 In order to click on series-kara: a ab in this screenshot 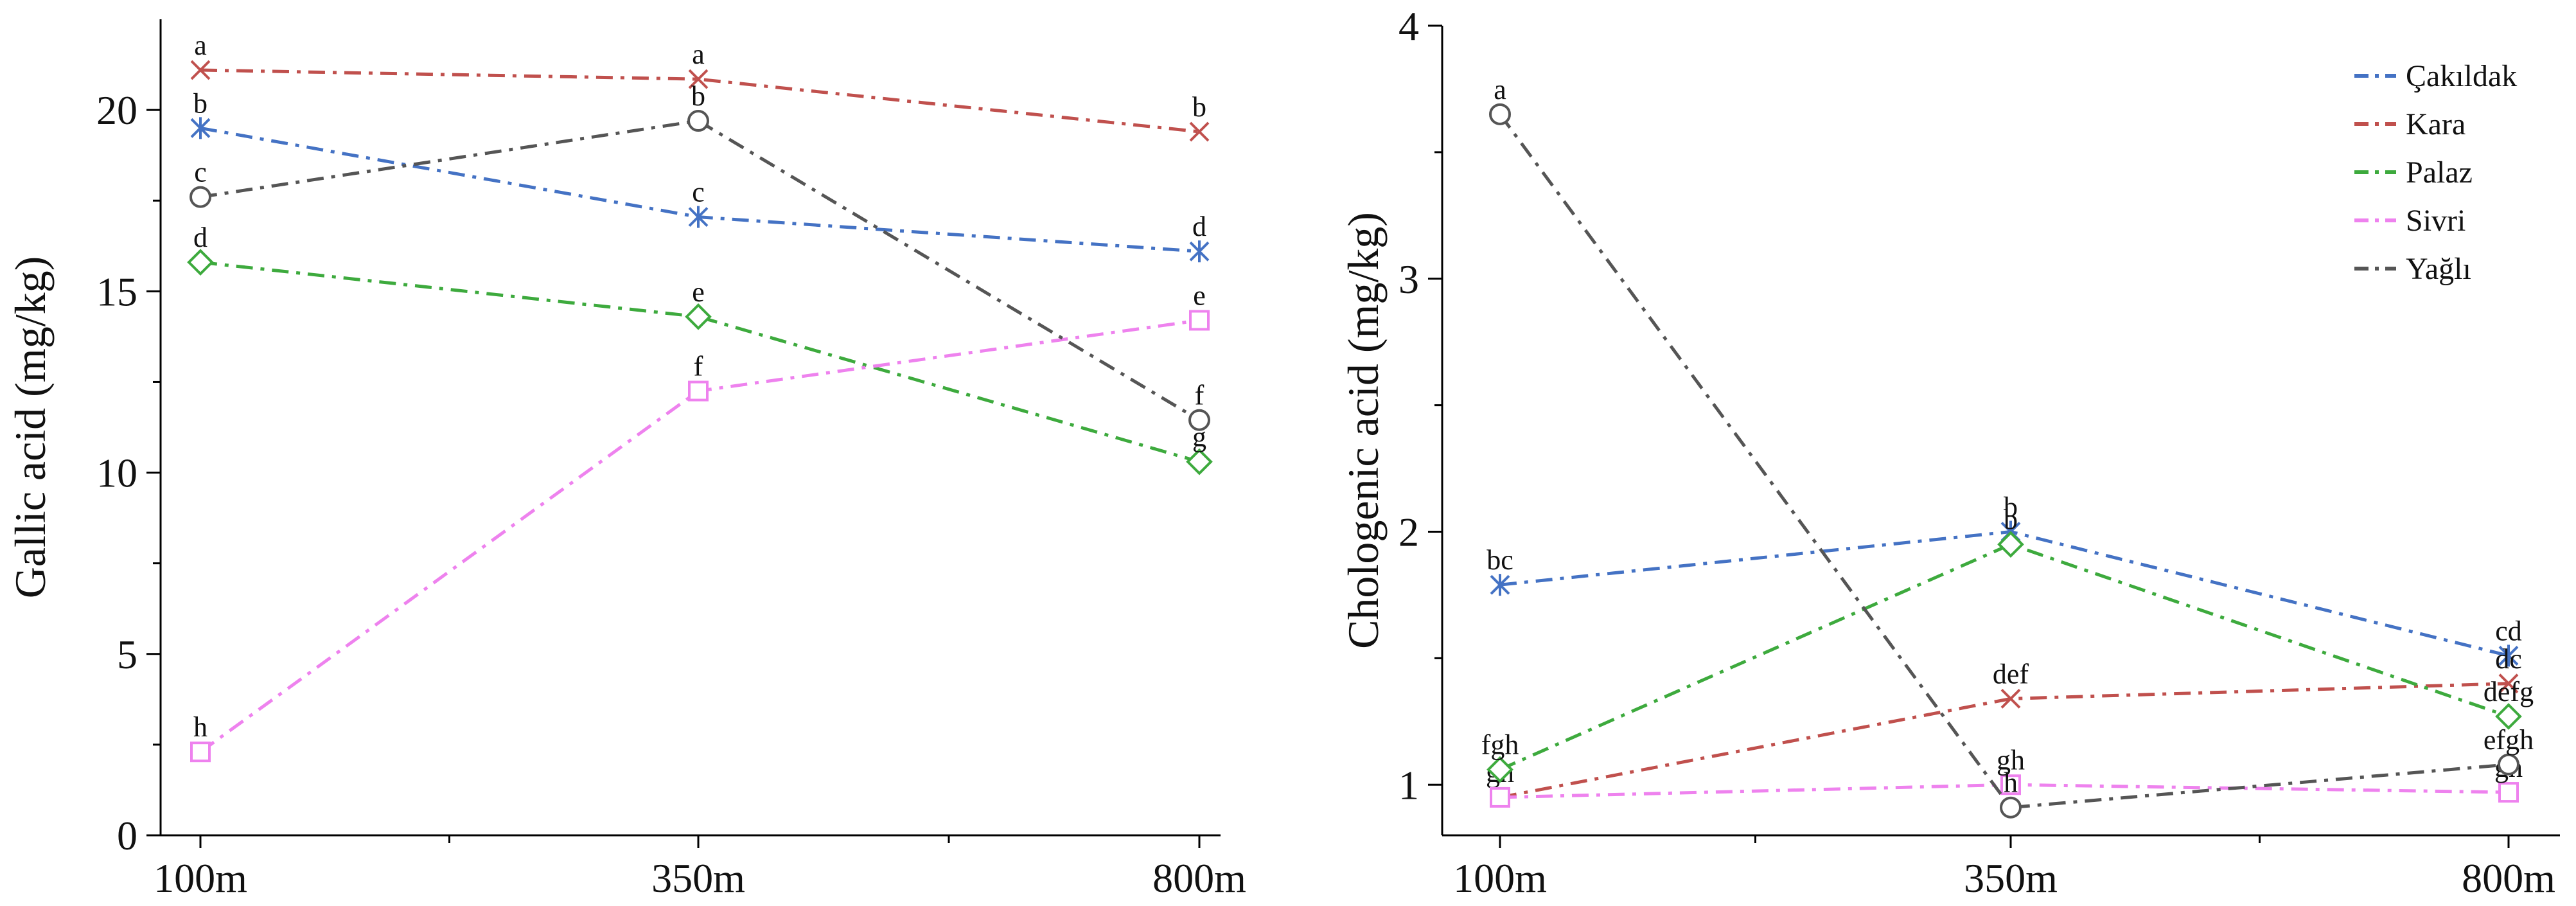, I will do `click(700, 86)`.